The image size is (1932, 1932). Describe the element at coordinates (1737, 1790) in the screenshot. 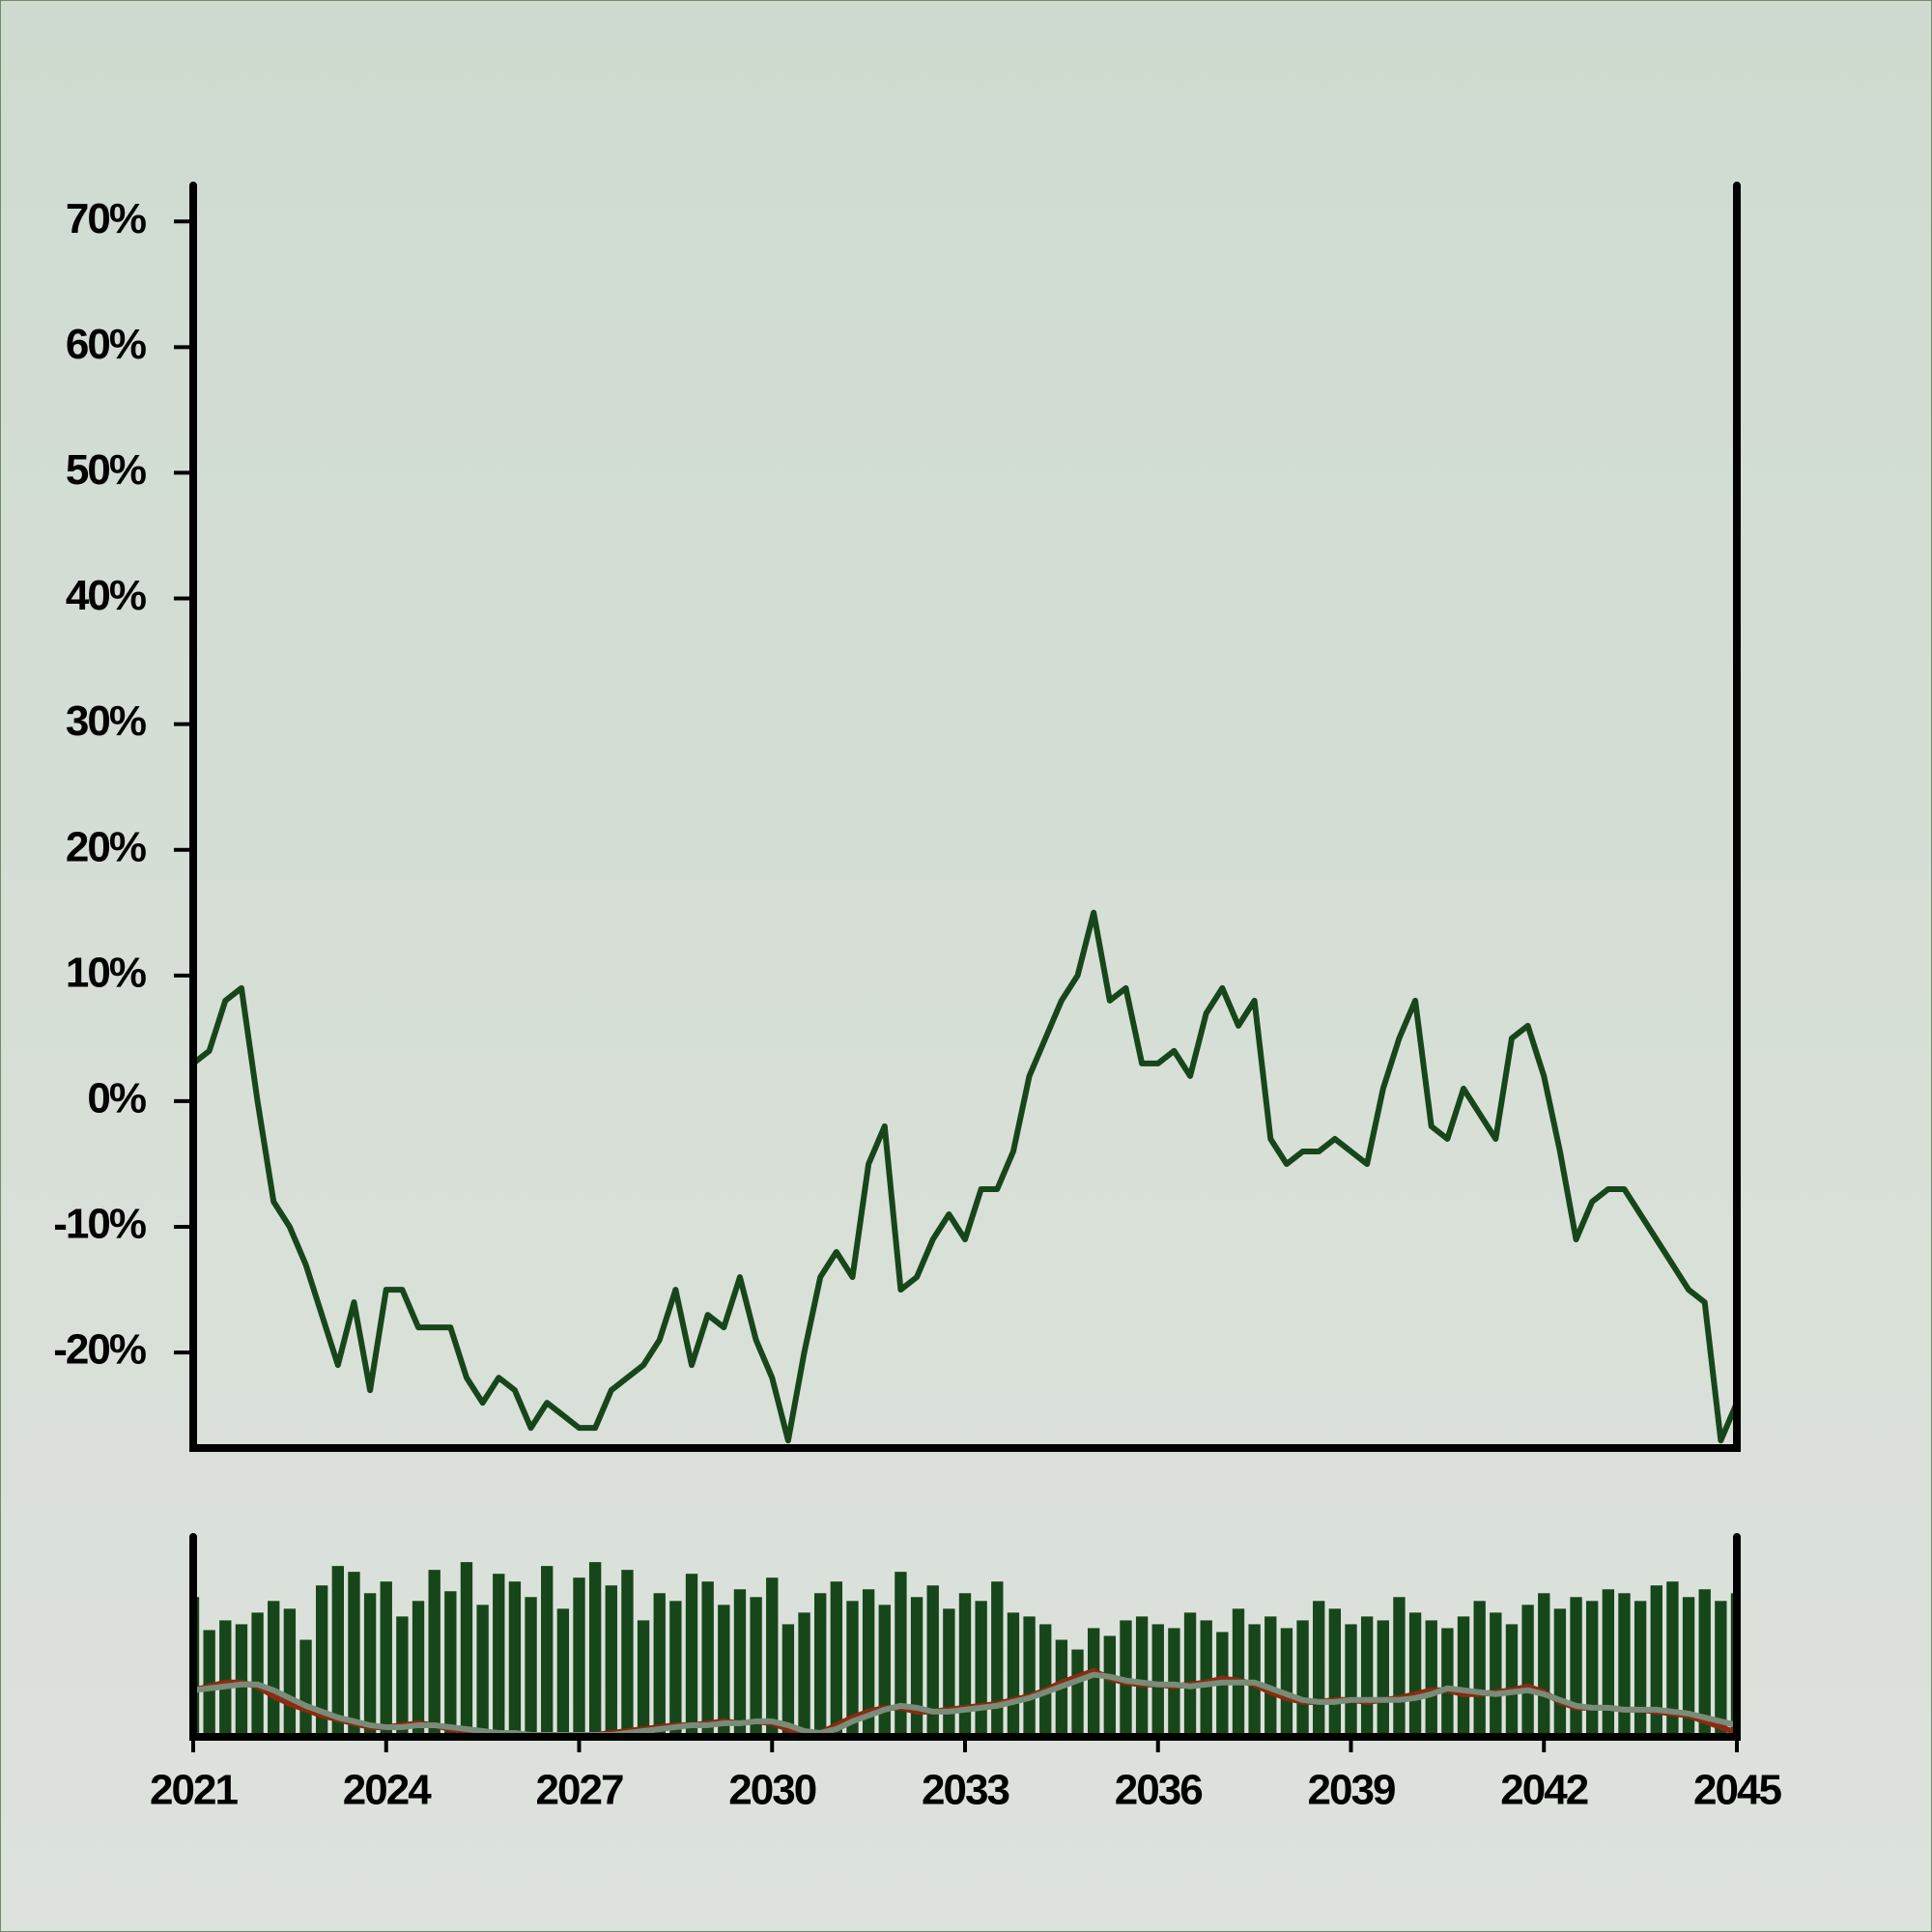

I see `x-tick-label: 2045` at that location.